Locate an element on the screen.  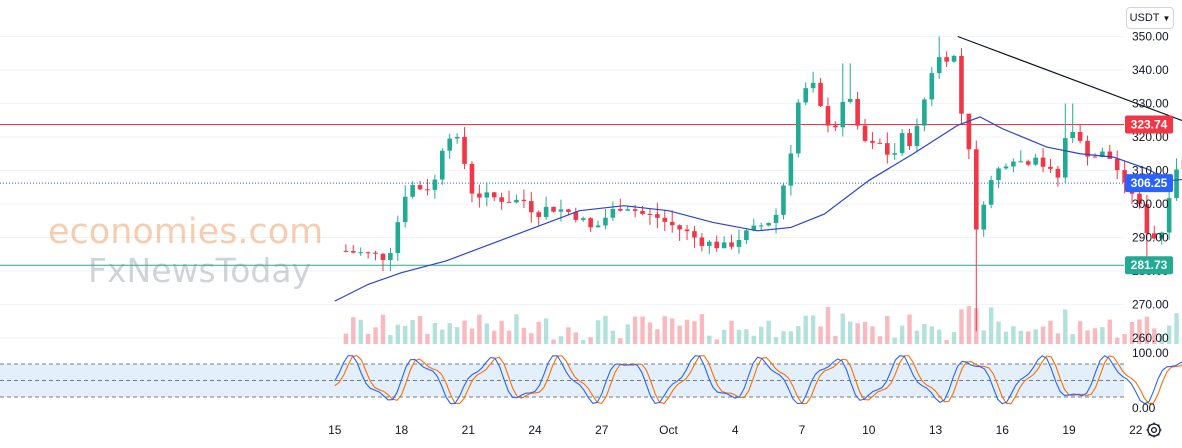
trendline is located at coordinates (1069, 121).